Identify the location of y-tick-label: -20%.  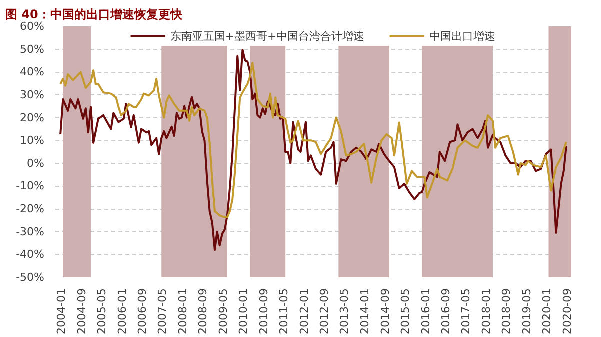
(30, 209).